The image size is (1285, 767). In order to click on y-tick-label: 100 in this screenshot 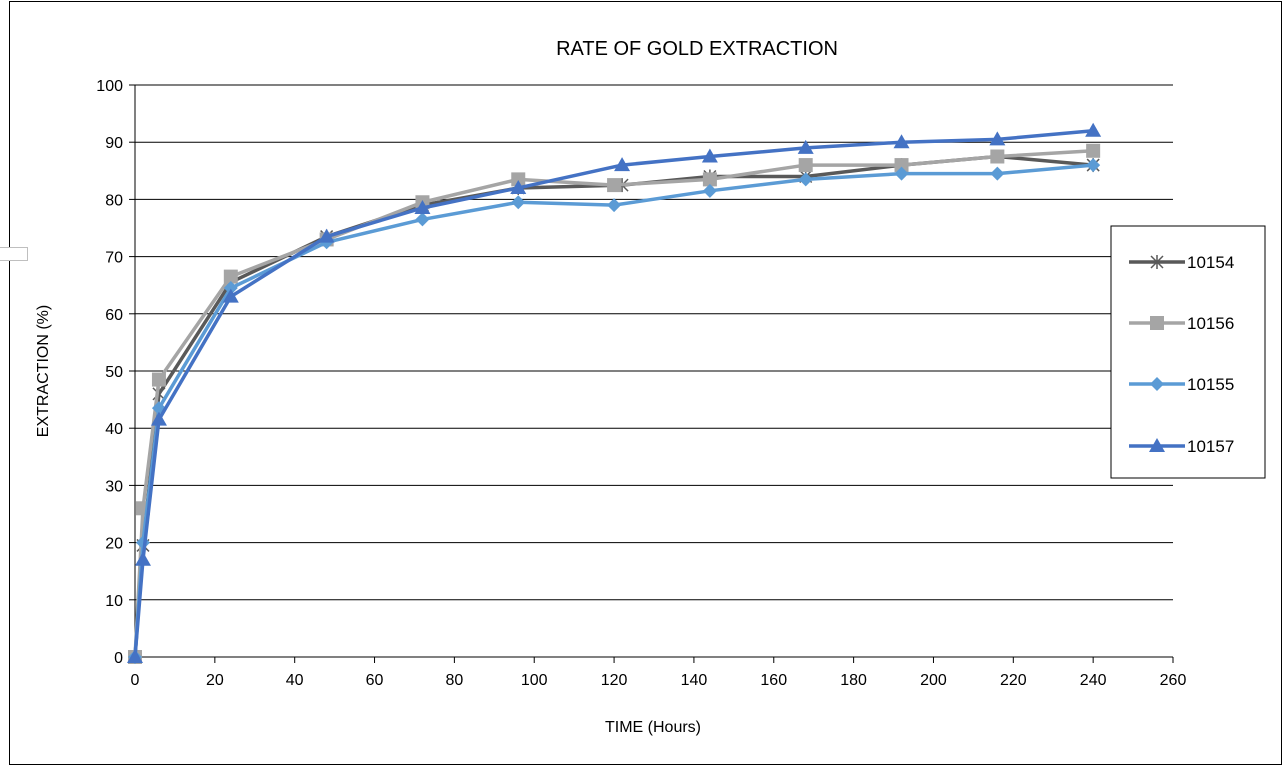, I will do `click(109, 86)`.